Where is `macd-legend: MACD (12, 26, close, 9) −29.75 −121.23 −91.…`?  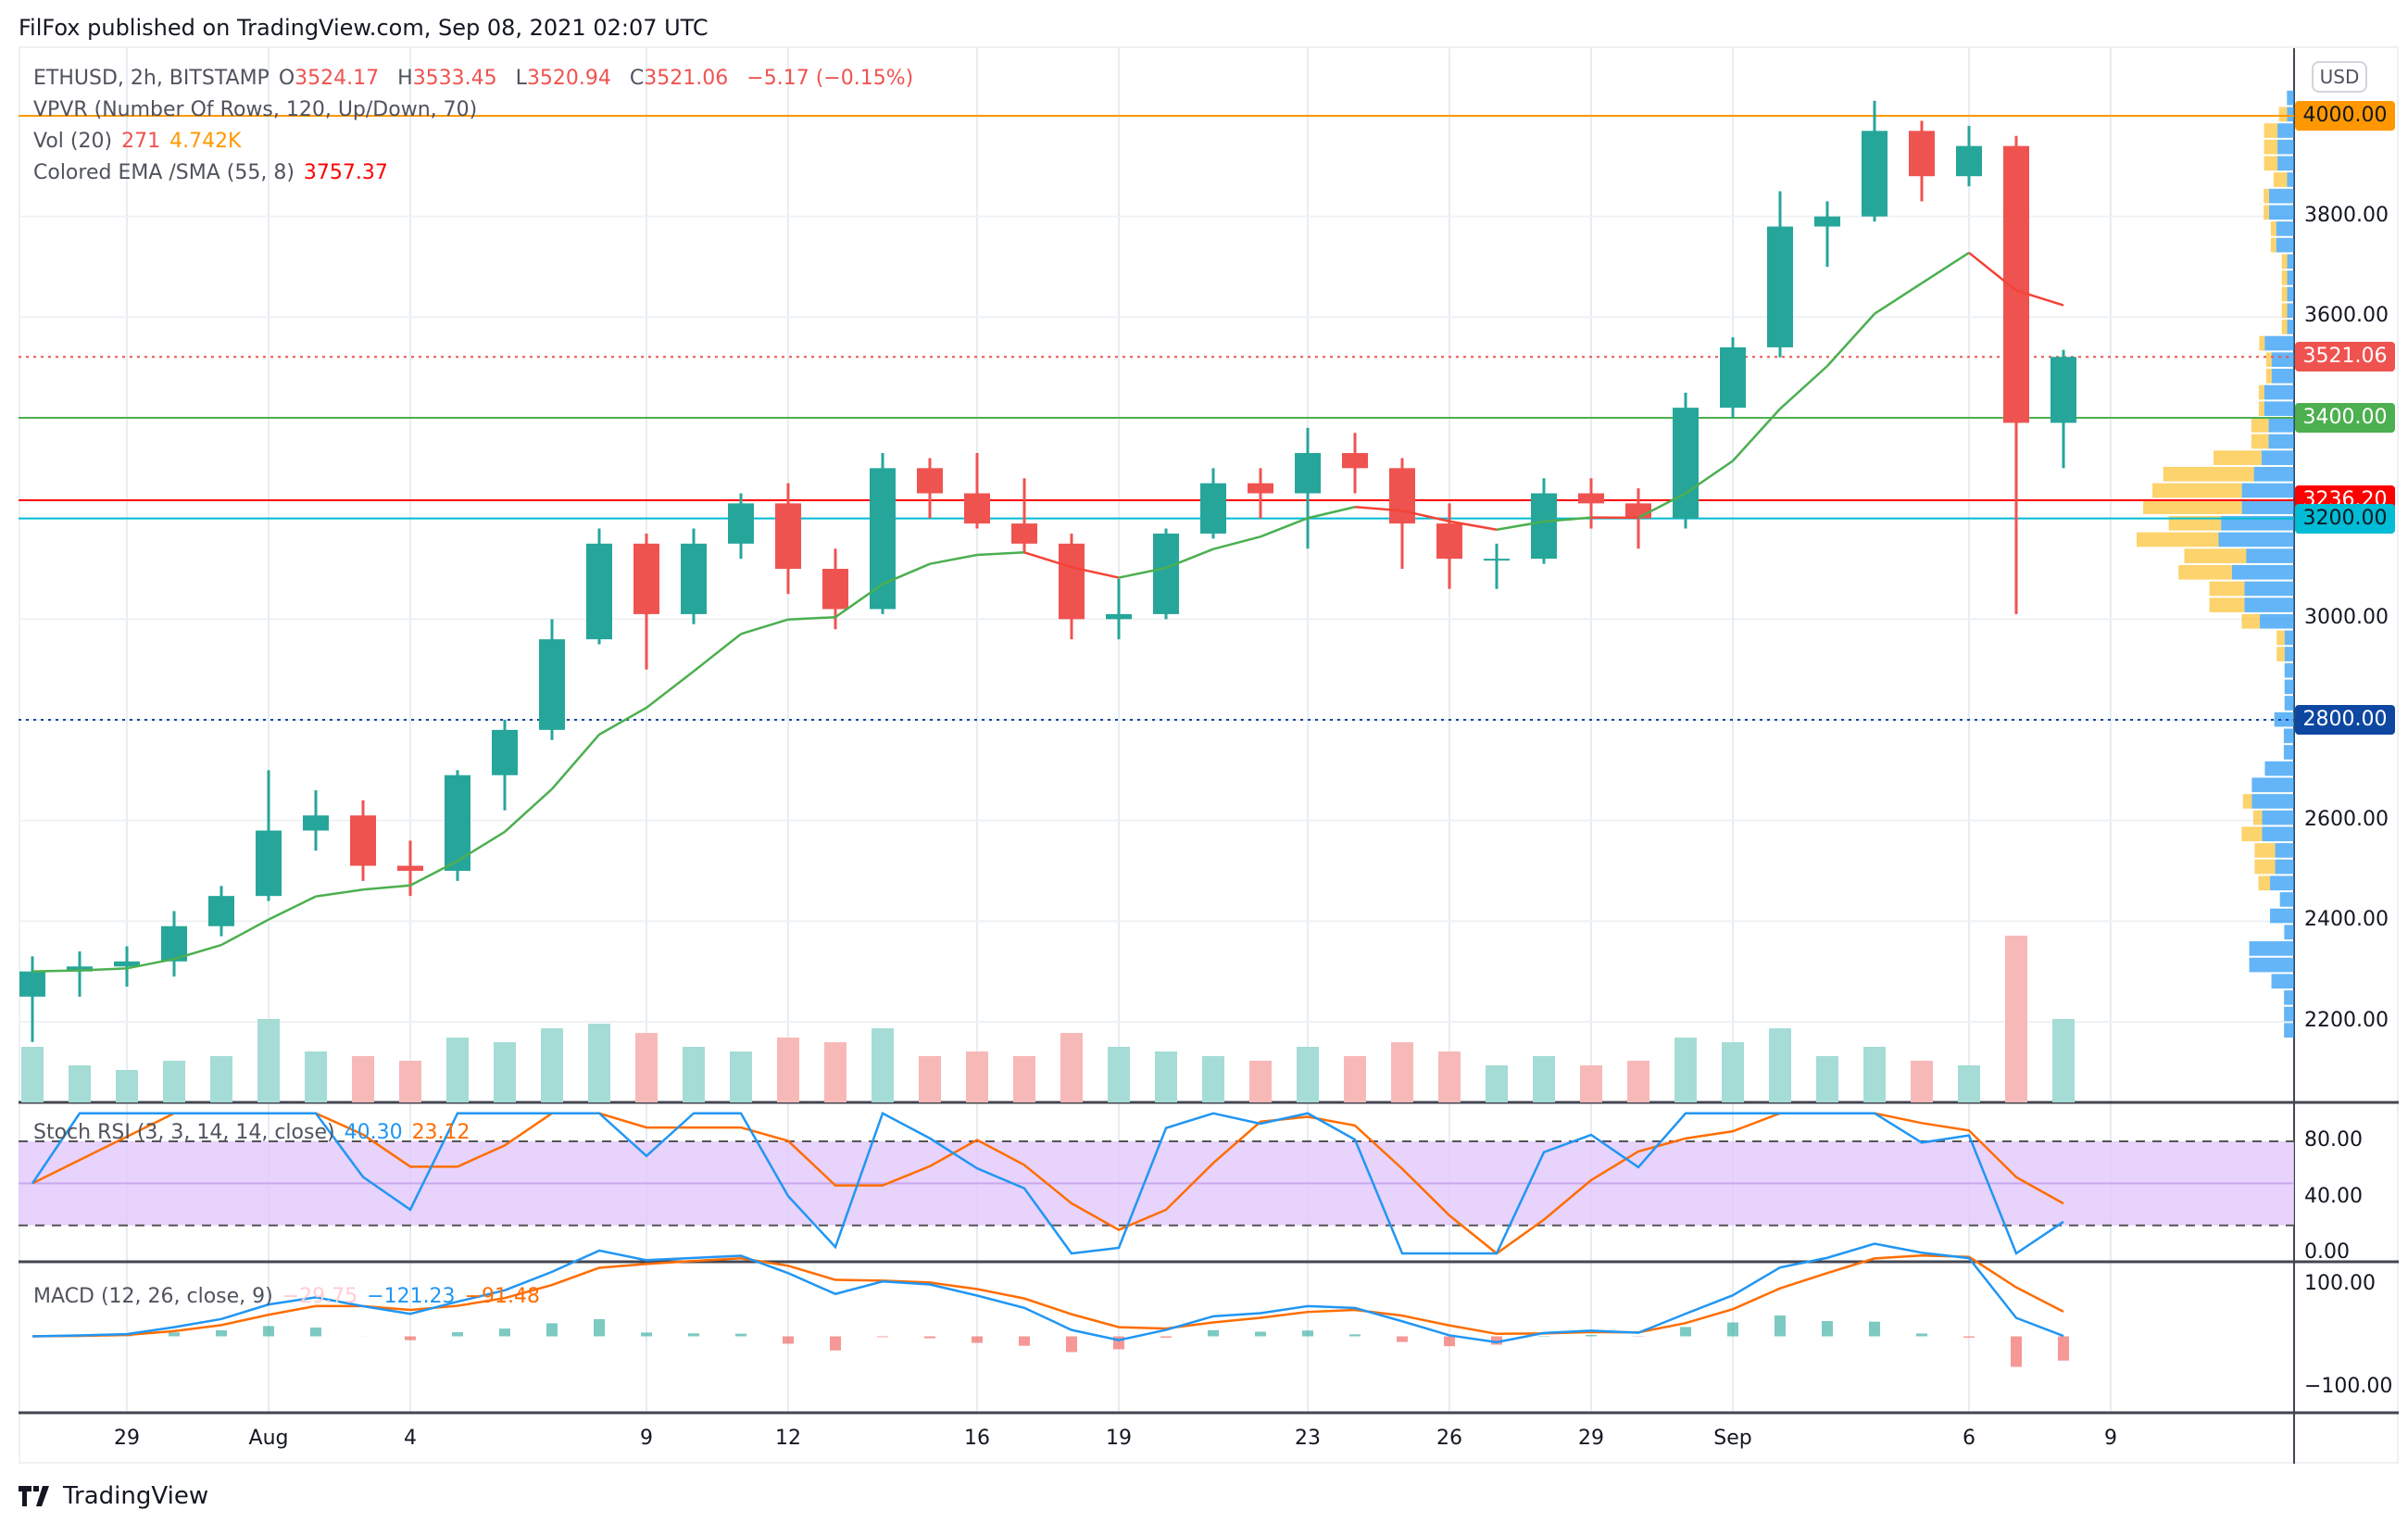
macd-legend: MACD (12, 26, close, 9) −29.75 −121.23 −91.… is located at coordinates (291, 1296).